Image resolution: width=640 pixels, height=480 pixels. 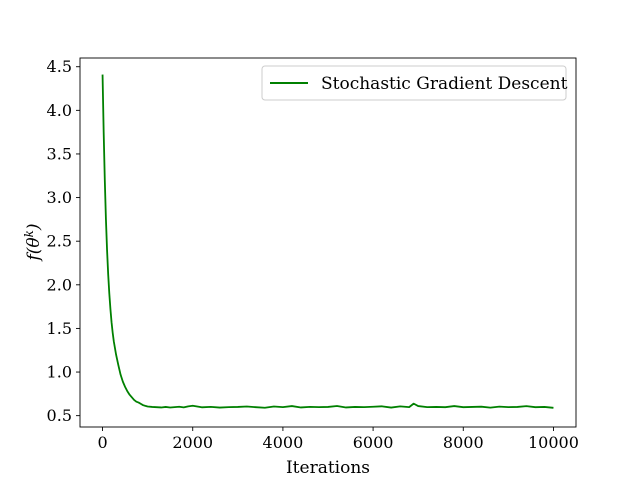 I want to click on y-tick-label: 4.0, so click(x=59, y=110).